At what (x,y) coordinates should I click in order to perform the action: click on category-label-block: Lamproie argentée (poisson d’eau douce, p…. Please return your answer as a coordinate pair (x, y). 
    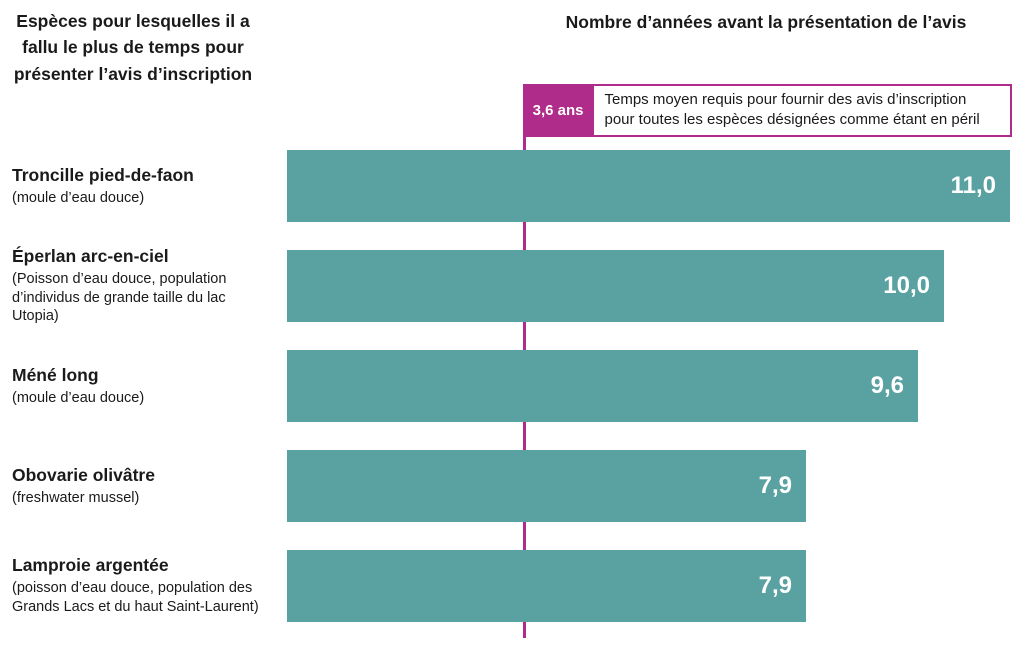
    Looking at the image, I should click on (143, 586).